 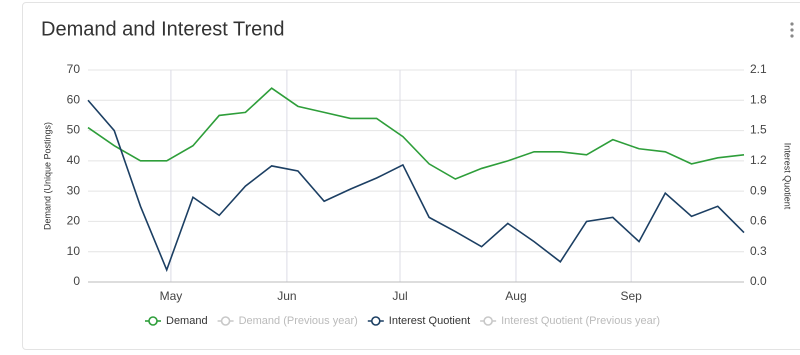 What do you see at coordinates (187, 321) in the screenshot?
I see `legend-label: Demand` at bounding box center [187, 321].